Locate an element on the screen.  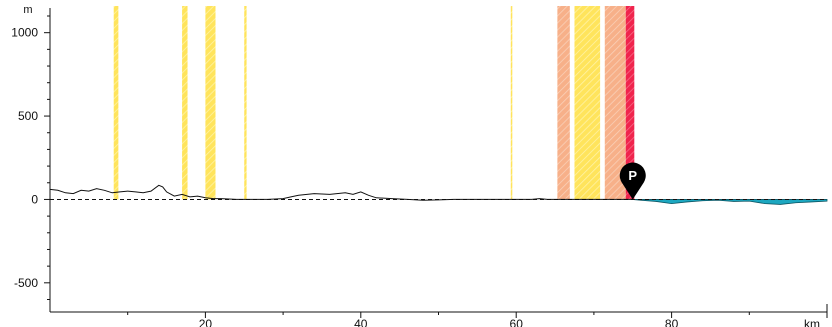
elevation-profile-line is located at coordinates (341, 192).